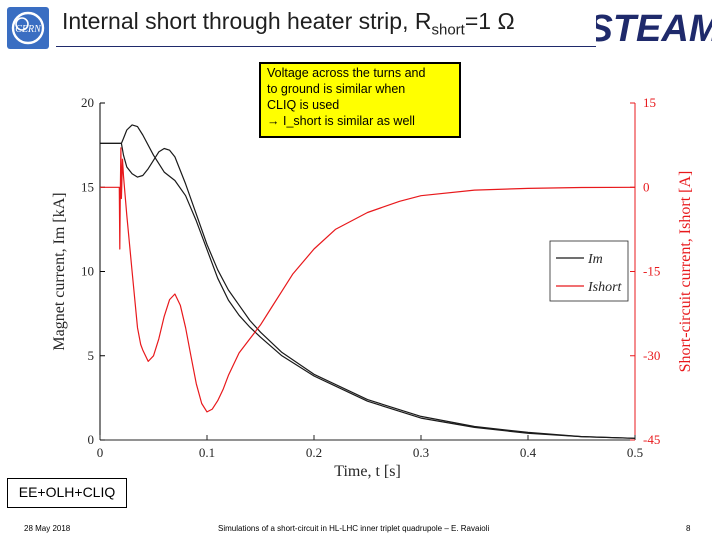 This screenshot has height=540, width=720. I want to click on page-number: 8, so click(688, 528).